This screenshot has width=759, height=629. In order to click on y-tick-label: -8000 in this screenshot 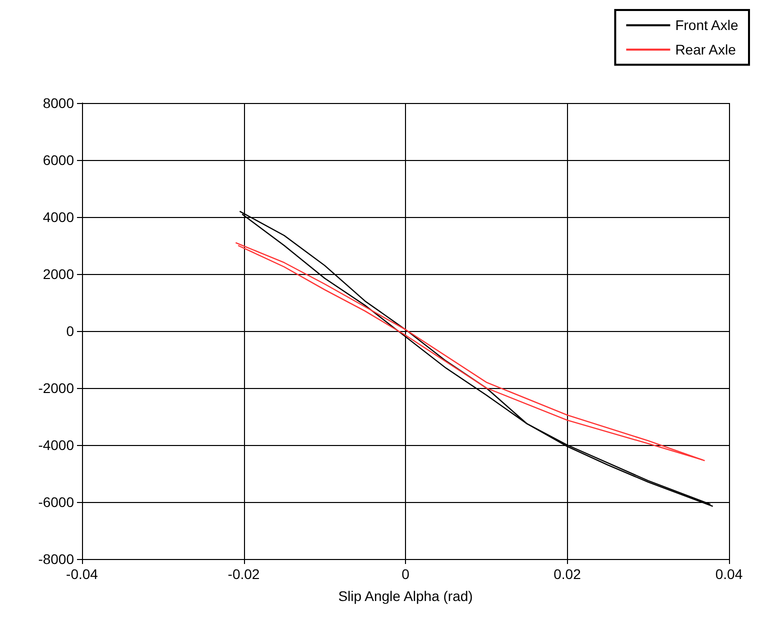, I will do `click(56, 559)`.